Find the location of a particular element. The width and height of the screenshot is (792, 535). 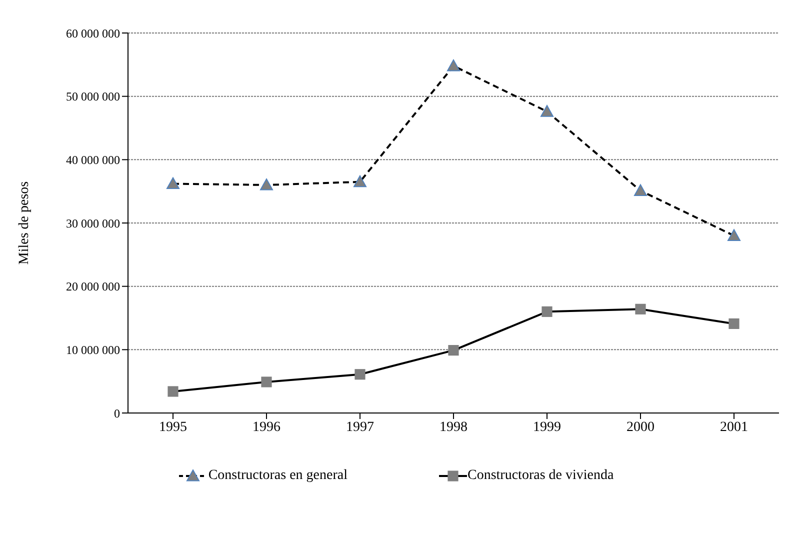

x-tick-label: 1997 is located at coordinates (360, 427).